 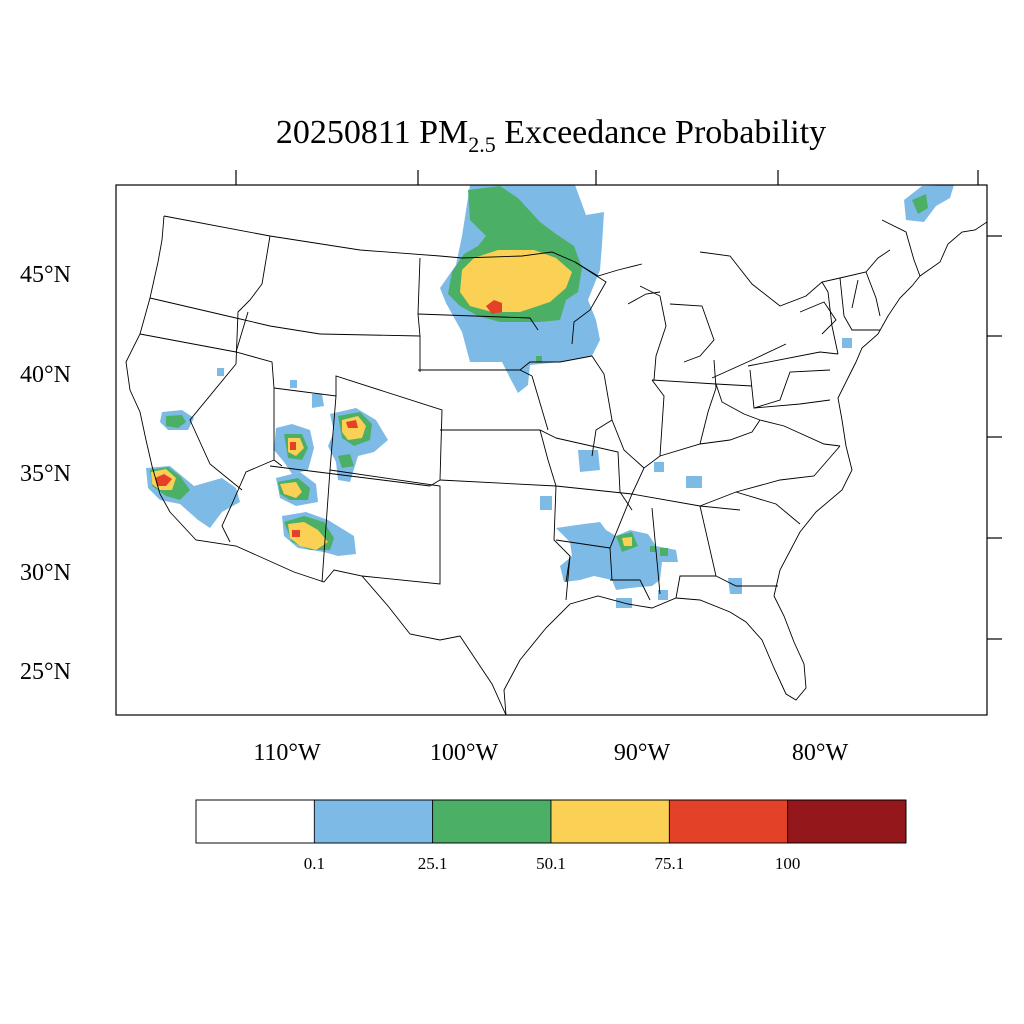 I want to click on colorbar-level-label: 25.1, so click(x=433, y=863).